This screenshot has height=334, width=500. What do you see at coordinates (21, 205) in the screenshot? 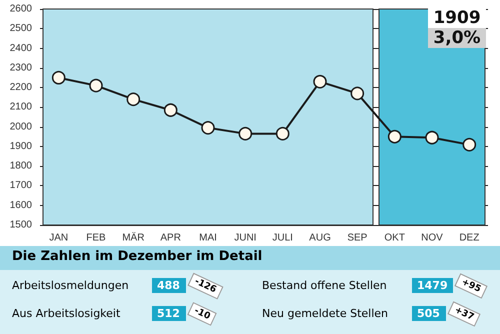
I see `y-tick-label: 1600` at bounding box center [21, 205].